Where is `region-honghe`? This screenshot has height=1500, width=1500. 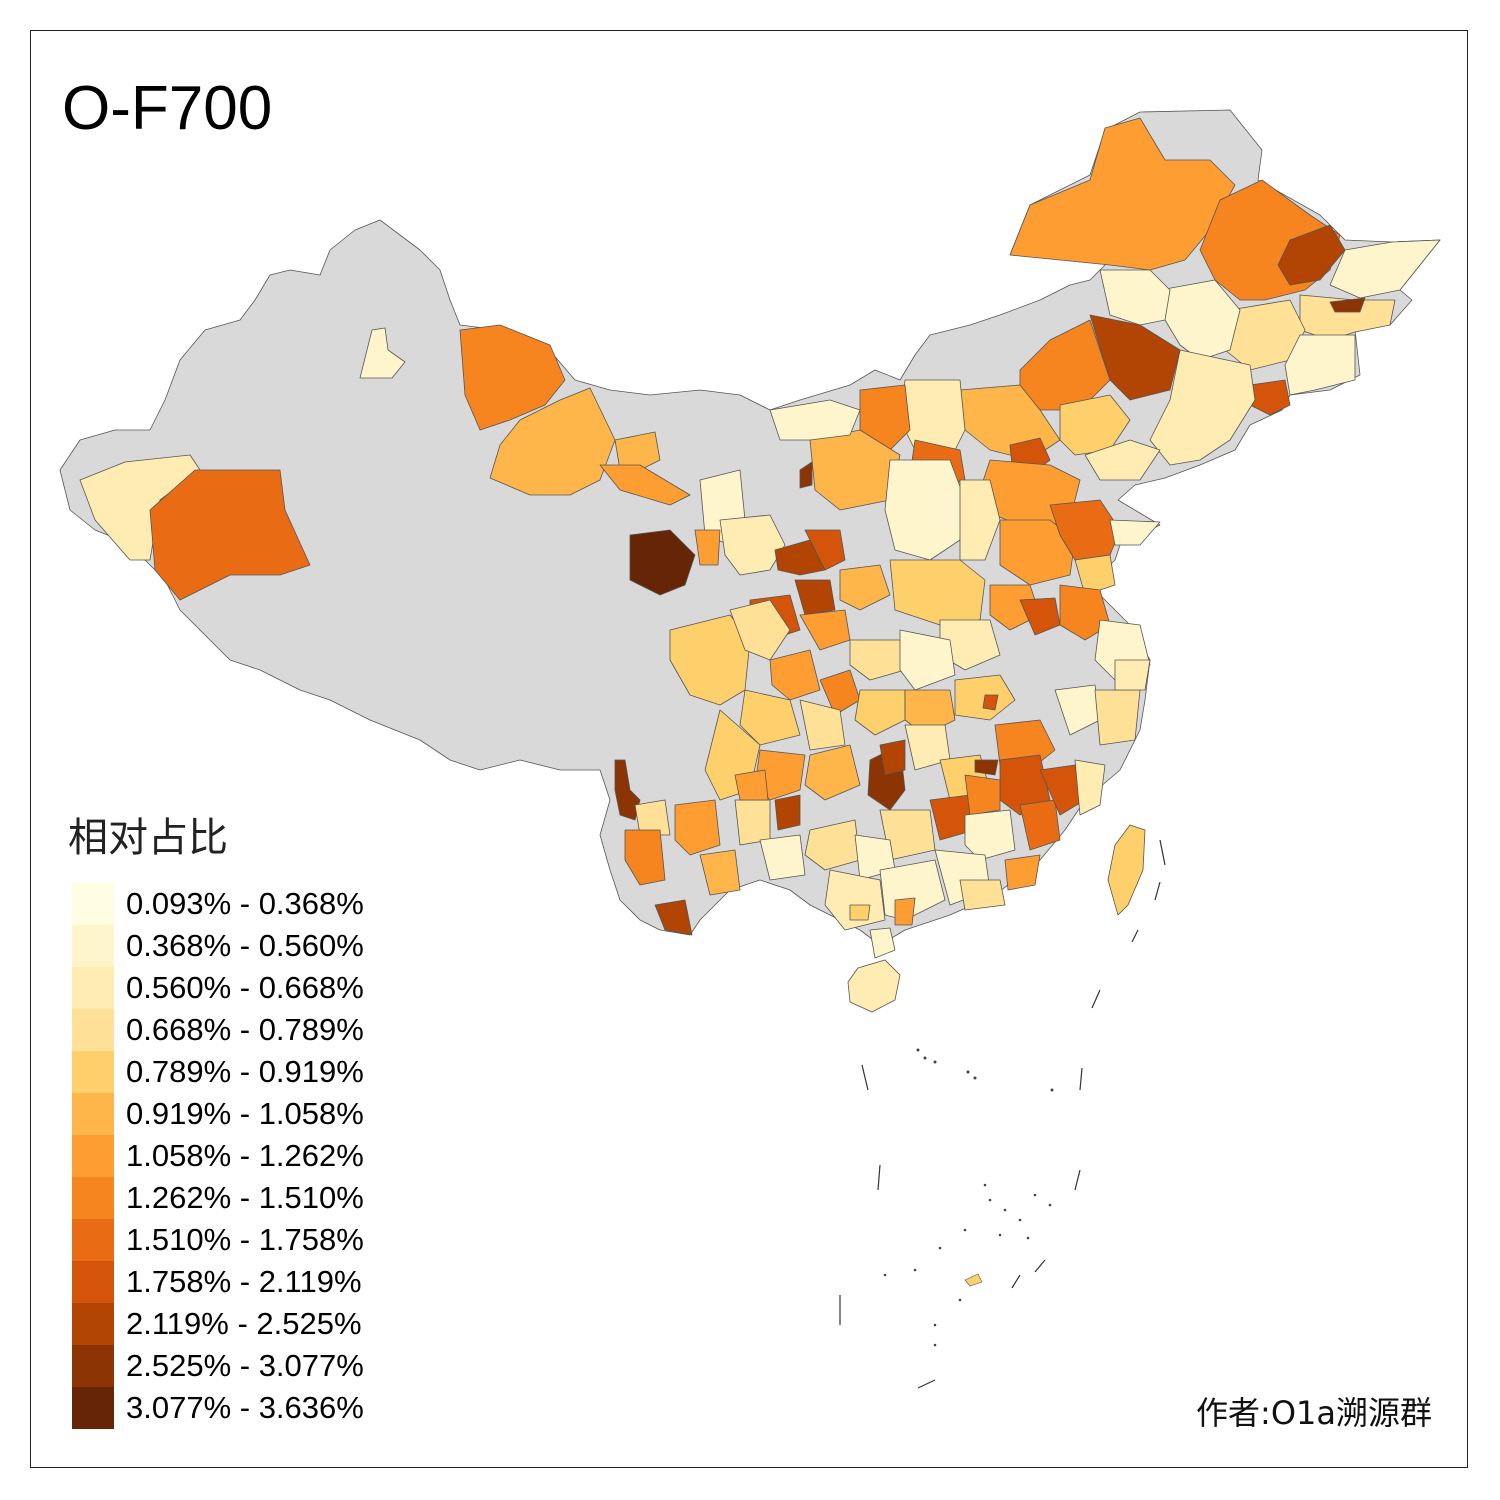
region-honghe is located at coordinates (751, 785).